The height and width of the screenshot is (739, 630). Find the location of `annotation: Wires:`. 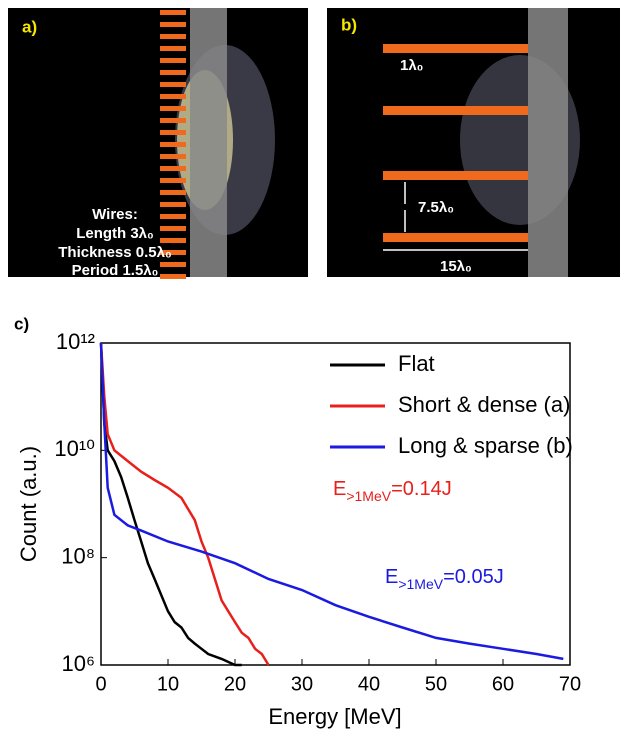

annotation: Wires: is located at coordinates (115, 214).